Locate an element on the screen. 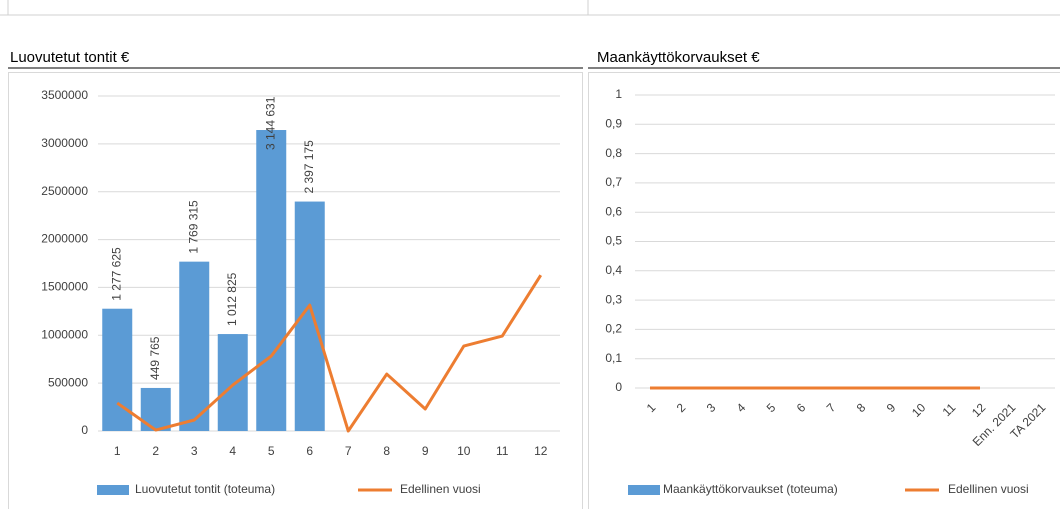 This screenshot has width=1060, height=509. y-tick-label: 2000000 is located at coordinates (64, 239).